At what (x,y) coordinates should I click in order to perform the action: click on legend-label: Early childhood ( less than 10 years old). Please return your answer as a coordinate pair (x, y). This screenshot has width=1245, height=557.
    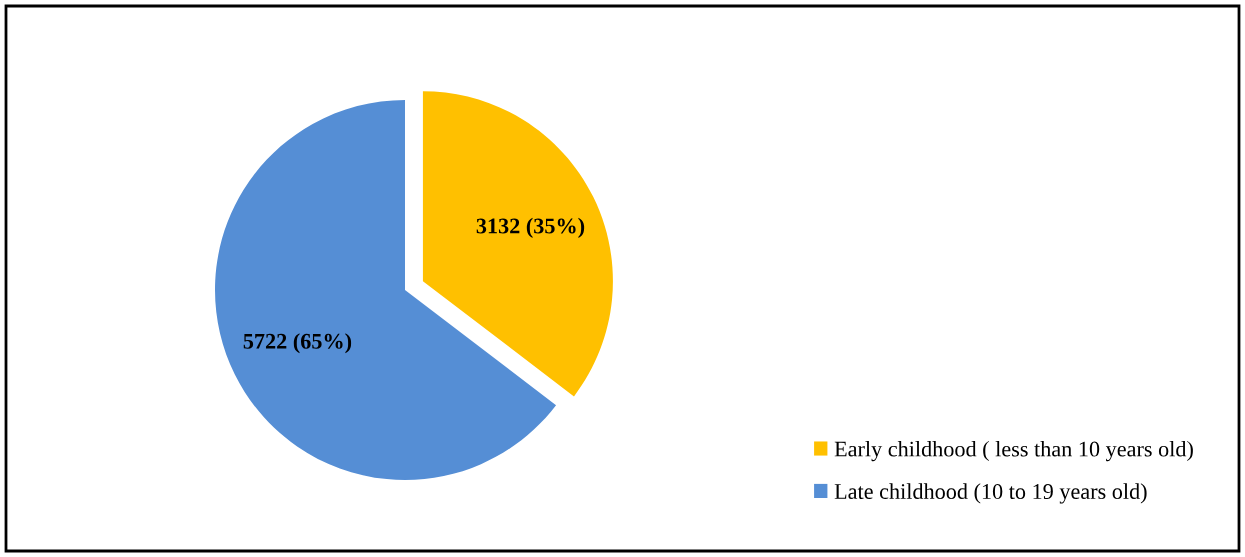
    Looking at the image, I should click on (1013, 451).